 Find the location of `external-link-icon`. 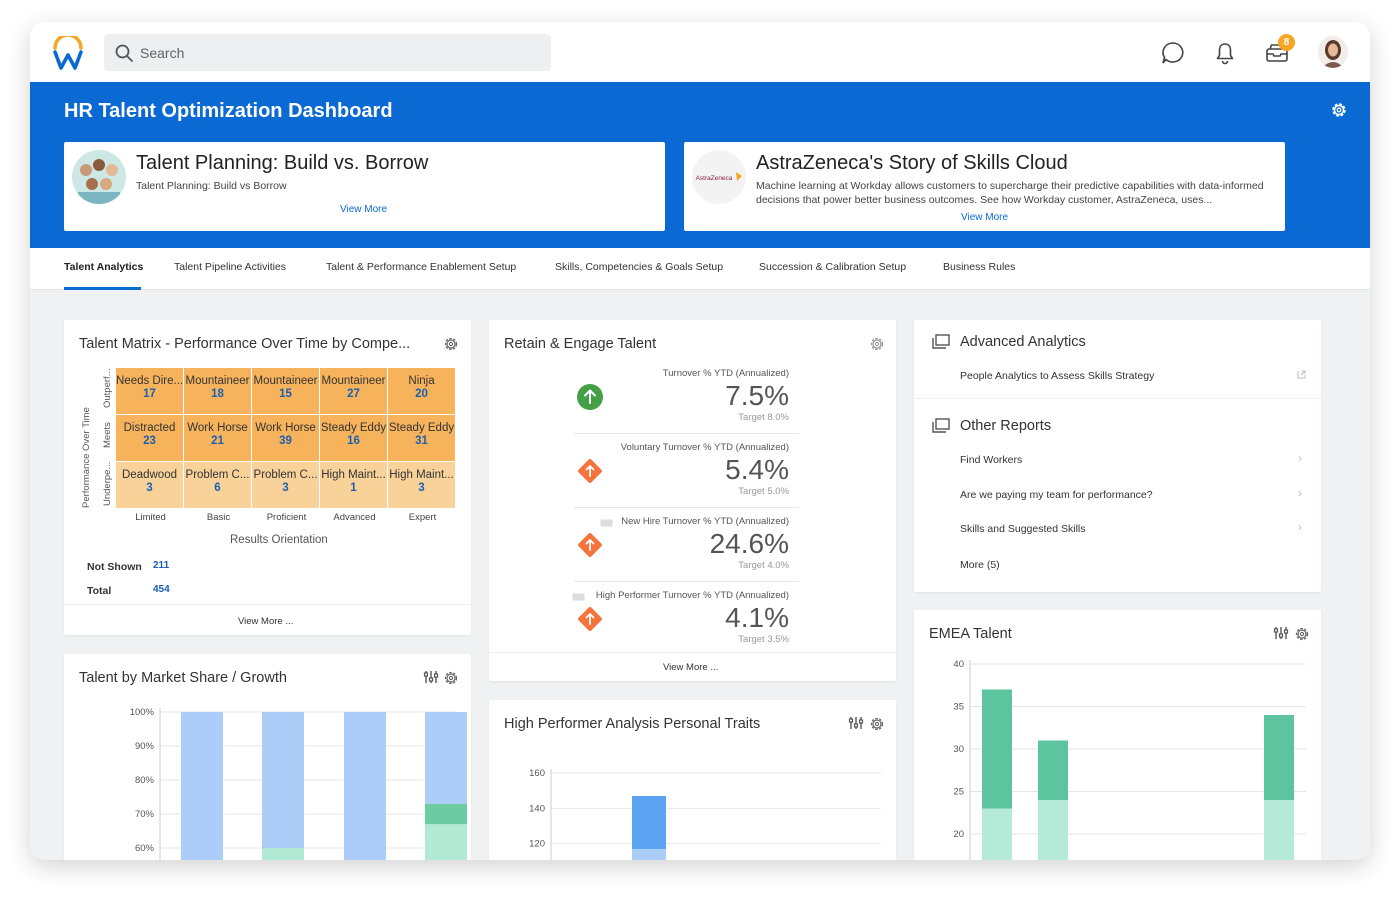

external-link-icon is located at coordinates (1301, 374).